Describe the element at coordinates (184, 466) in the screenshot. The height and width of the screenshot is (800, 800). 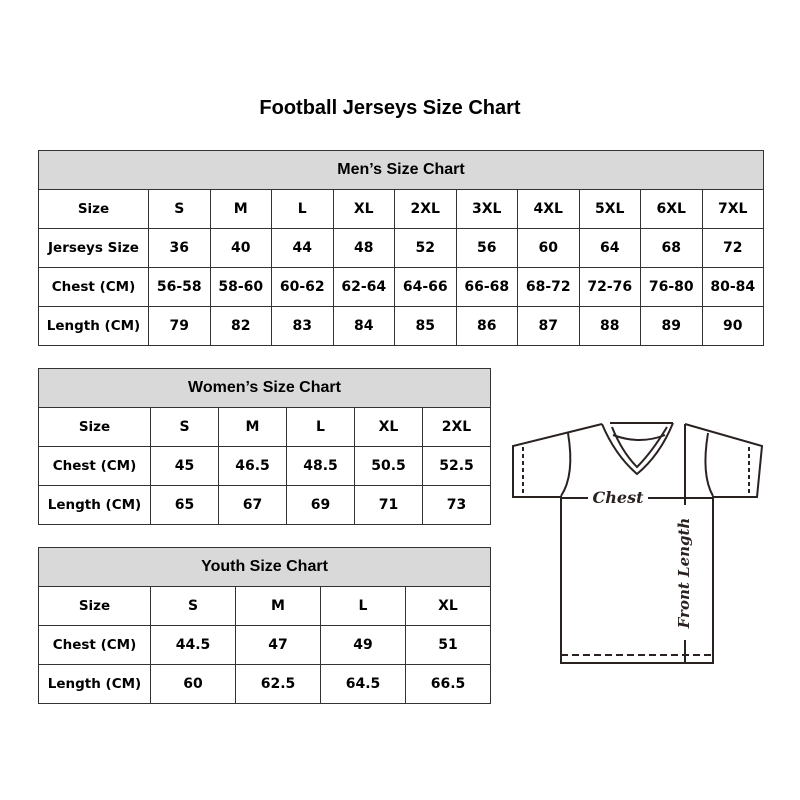
I see `table-cell: 45` at that location.